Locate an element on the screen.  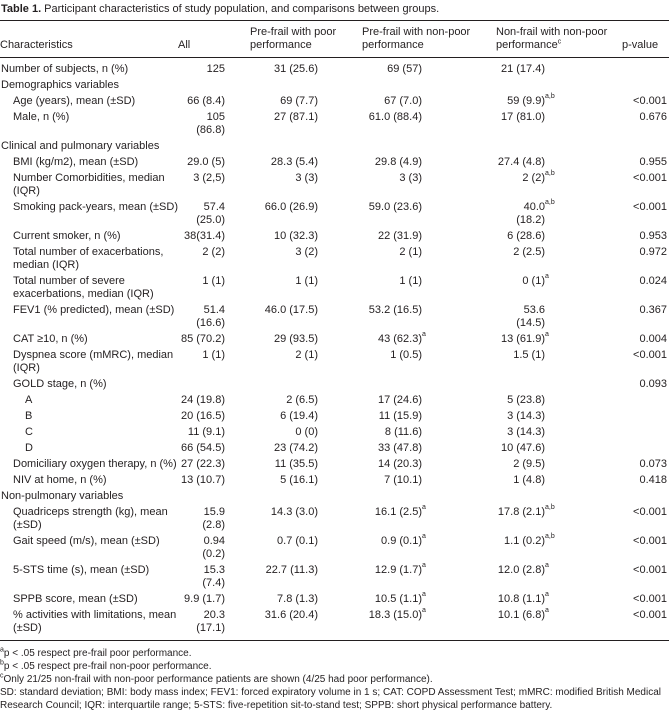
cell: 3 (14.3) is located at coordinates (559, 417).